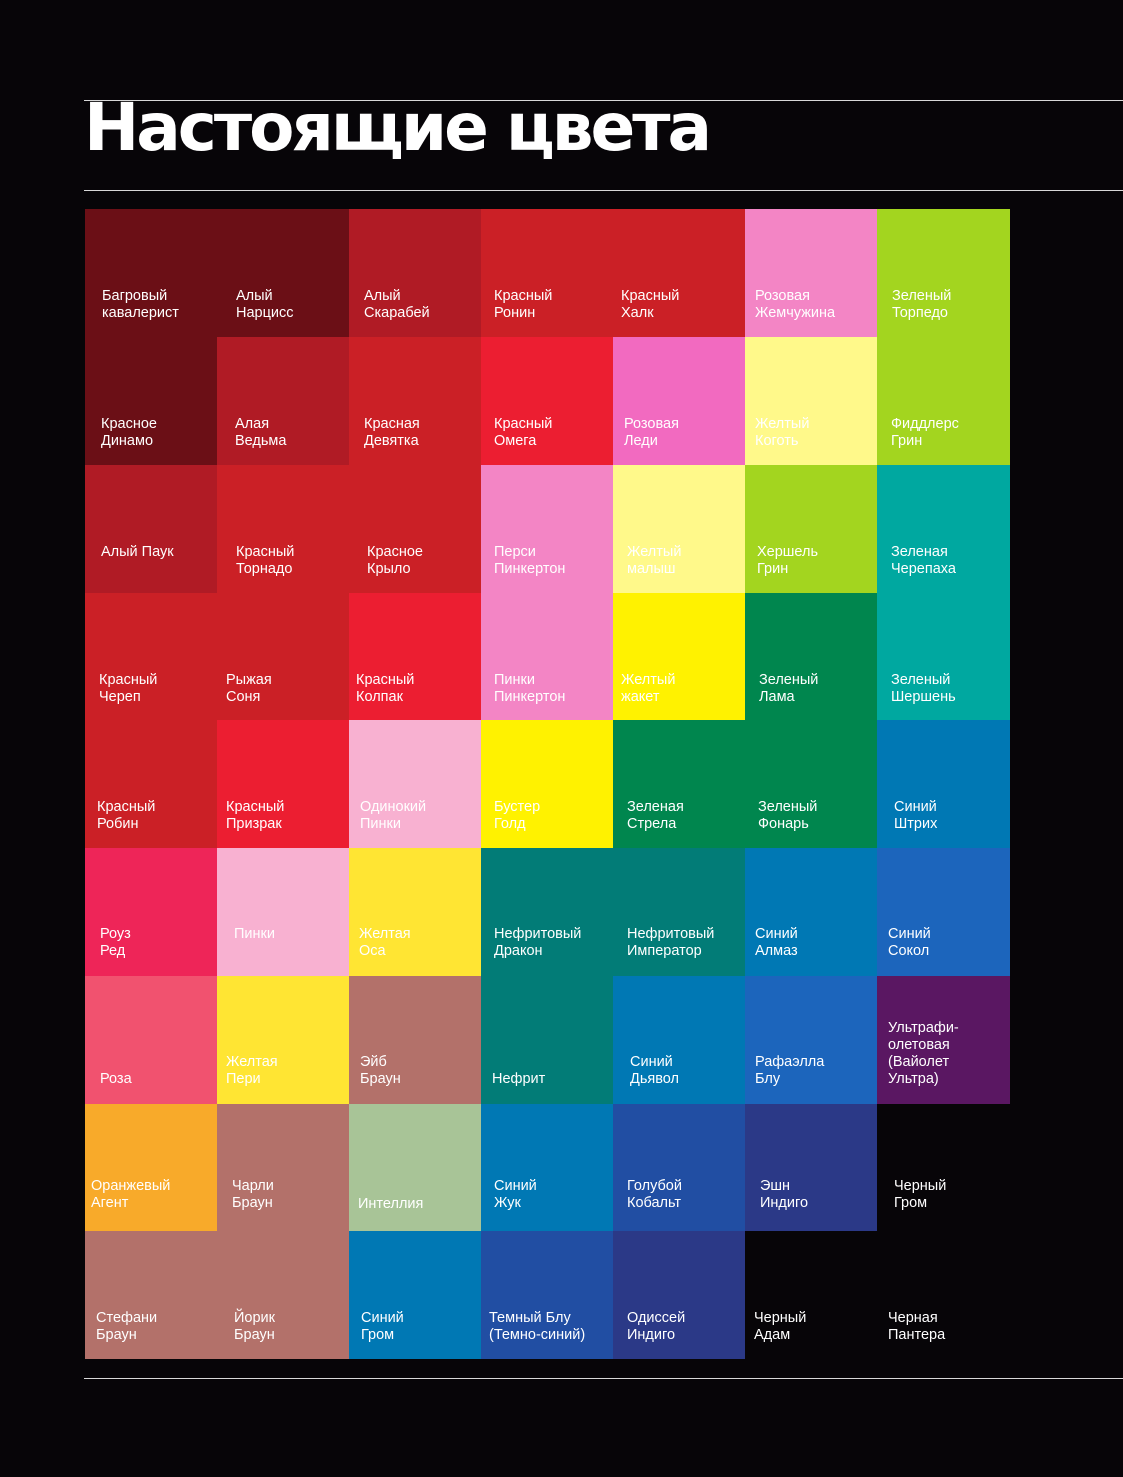 The height and width of the screenshot is (1477, 1123). What do you see at coordinates (943, 1167) in the screenshot?
I see `color-swatch: Черный Гром` at bounding box center [943, 1167].